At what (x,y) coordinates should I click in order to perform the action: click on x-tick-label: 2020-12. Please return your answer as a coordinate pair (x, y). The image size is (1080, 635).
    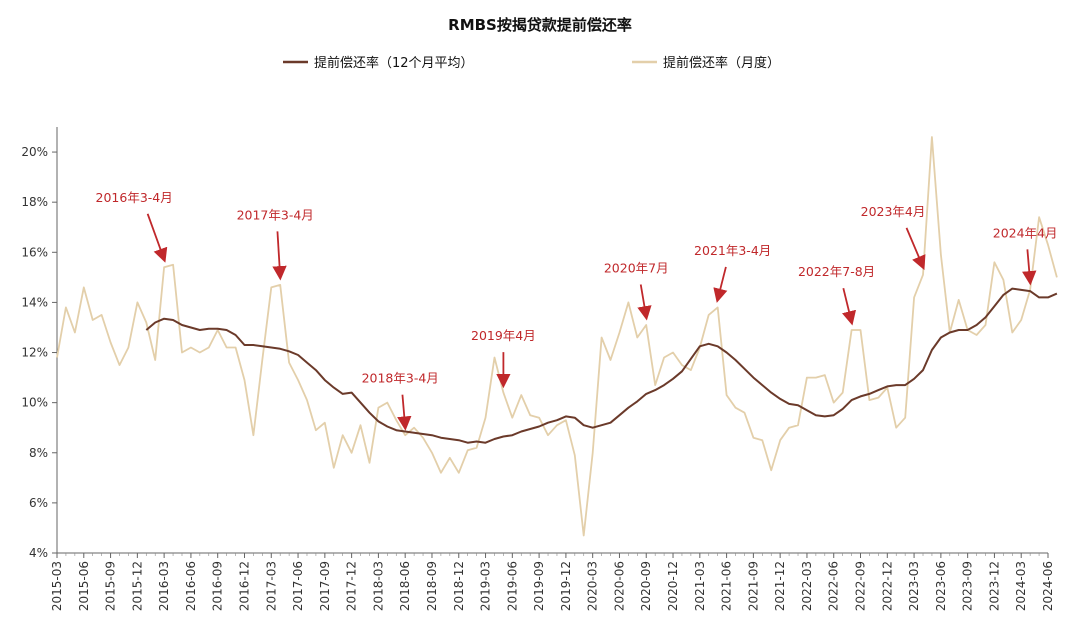
    Looking at the image, I should click on (673, 586).